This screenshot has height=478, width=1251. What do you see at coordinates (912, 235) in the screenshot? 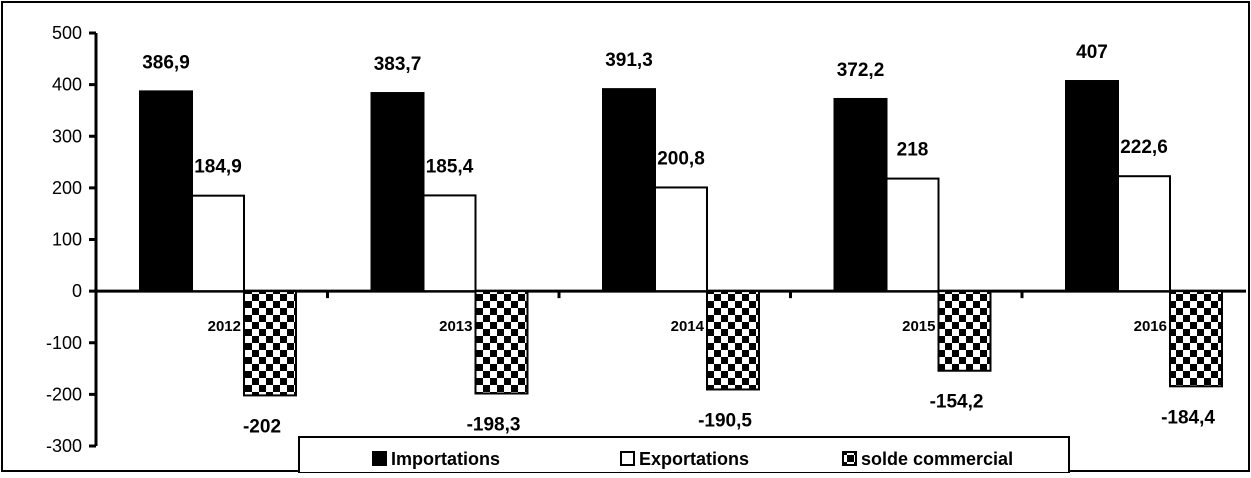
I see `bar-exportations-2015` at bounding box center [912, 235].